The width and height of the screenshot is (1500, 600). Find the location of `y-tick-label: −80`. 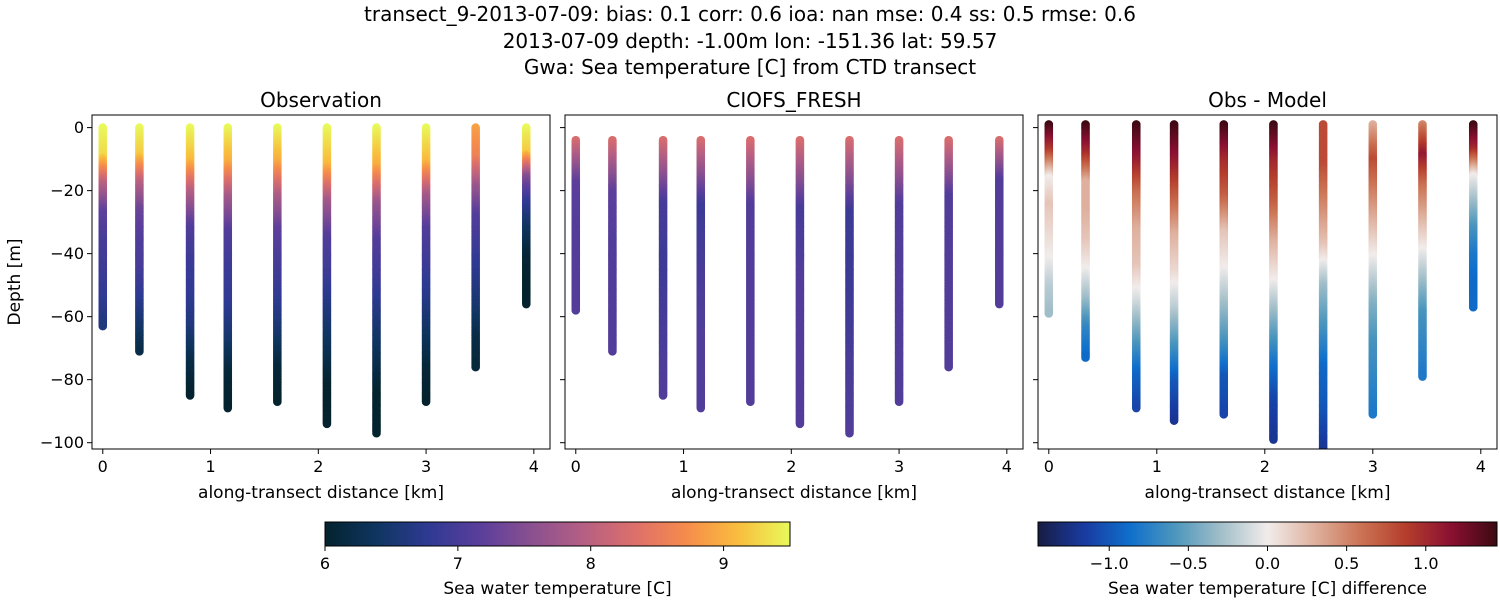

y-tick-label: −80 is located at coordinates (67, 379).